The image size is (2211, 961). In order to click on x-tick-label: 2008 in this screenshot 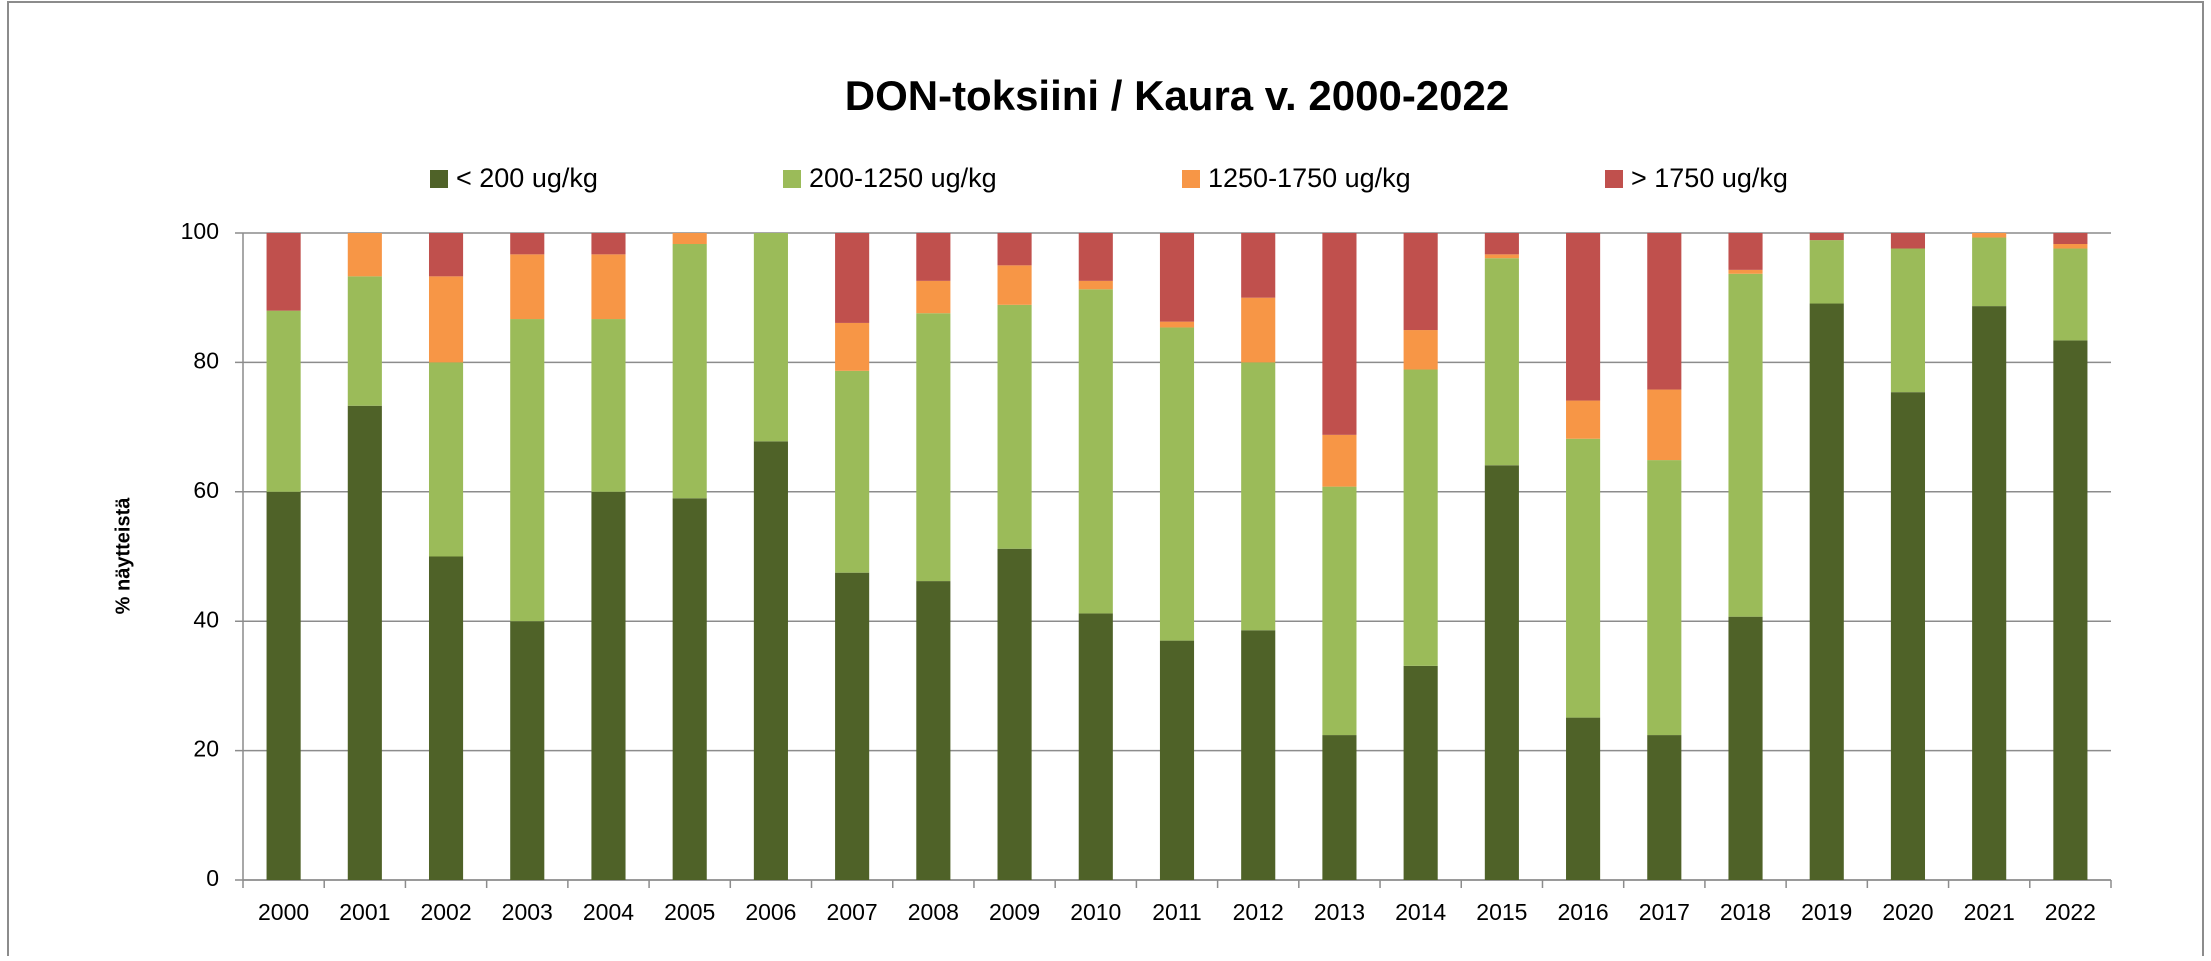, I will do `click(933, 912)`.